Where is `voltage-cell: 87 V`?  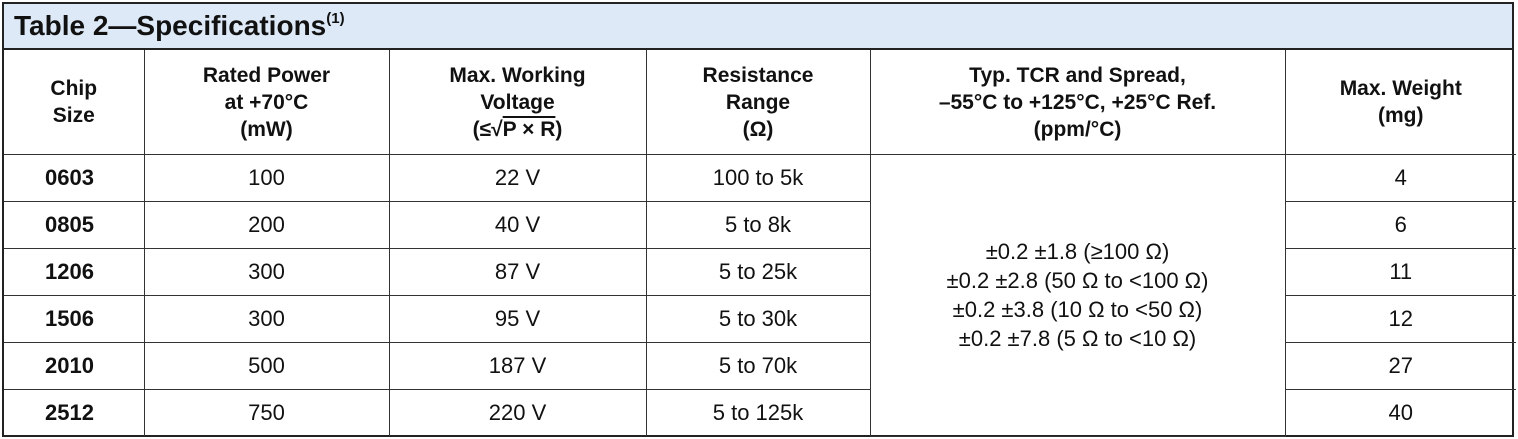
voltage-cell: 87 V is located at coordinates (517, 272).